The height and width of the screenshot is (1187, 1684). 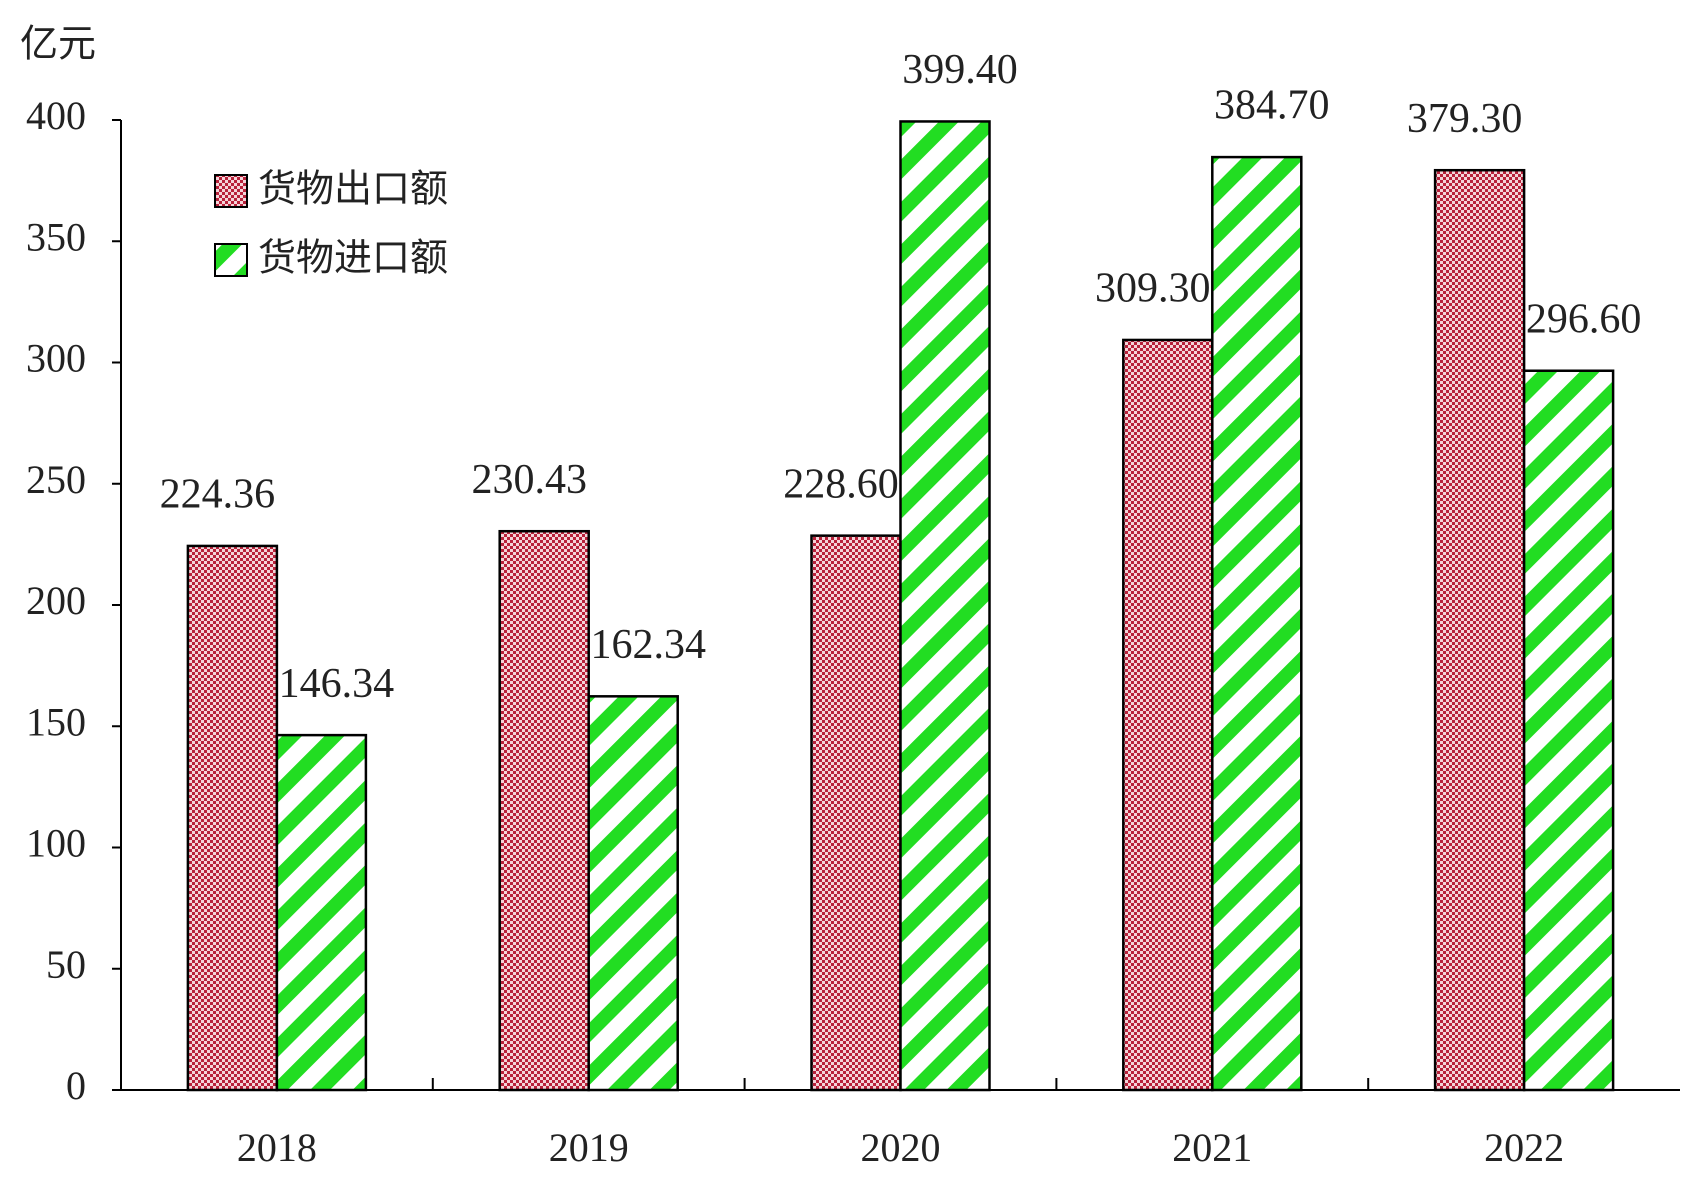 I want to click on x-tick-label: 2018, so click(x=277, y=1147).